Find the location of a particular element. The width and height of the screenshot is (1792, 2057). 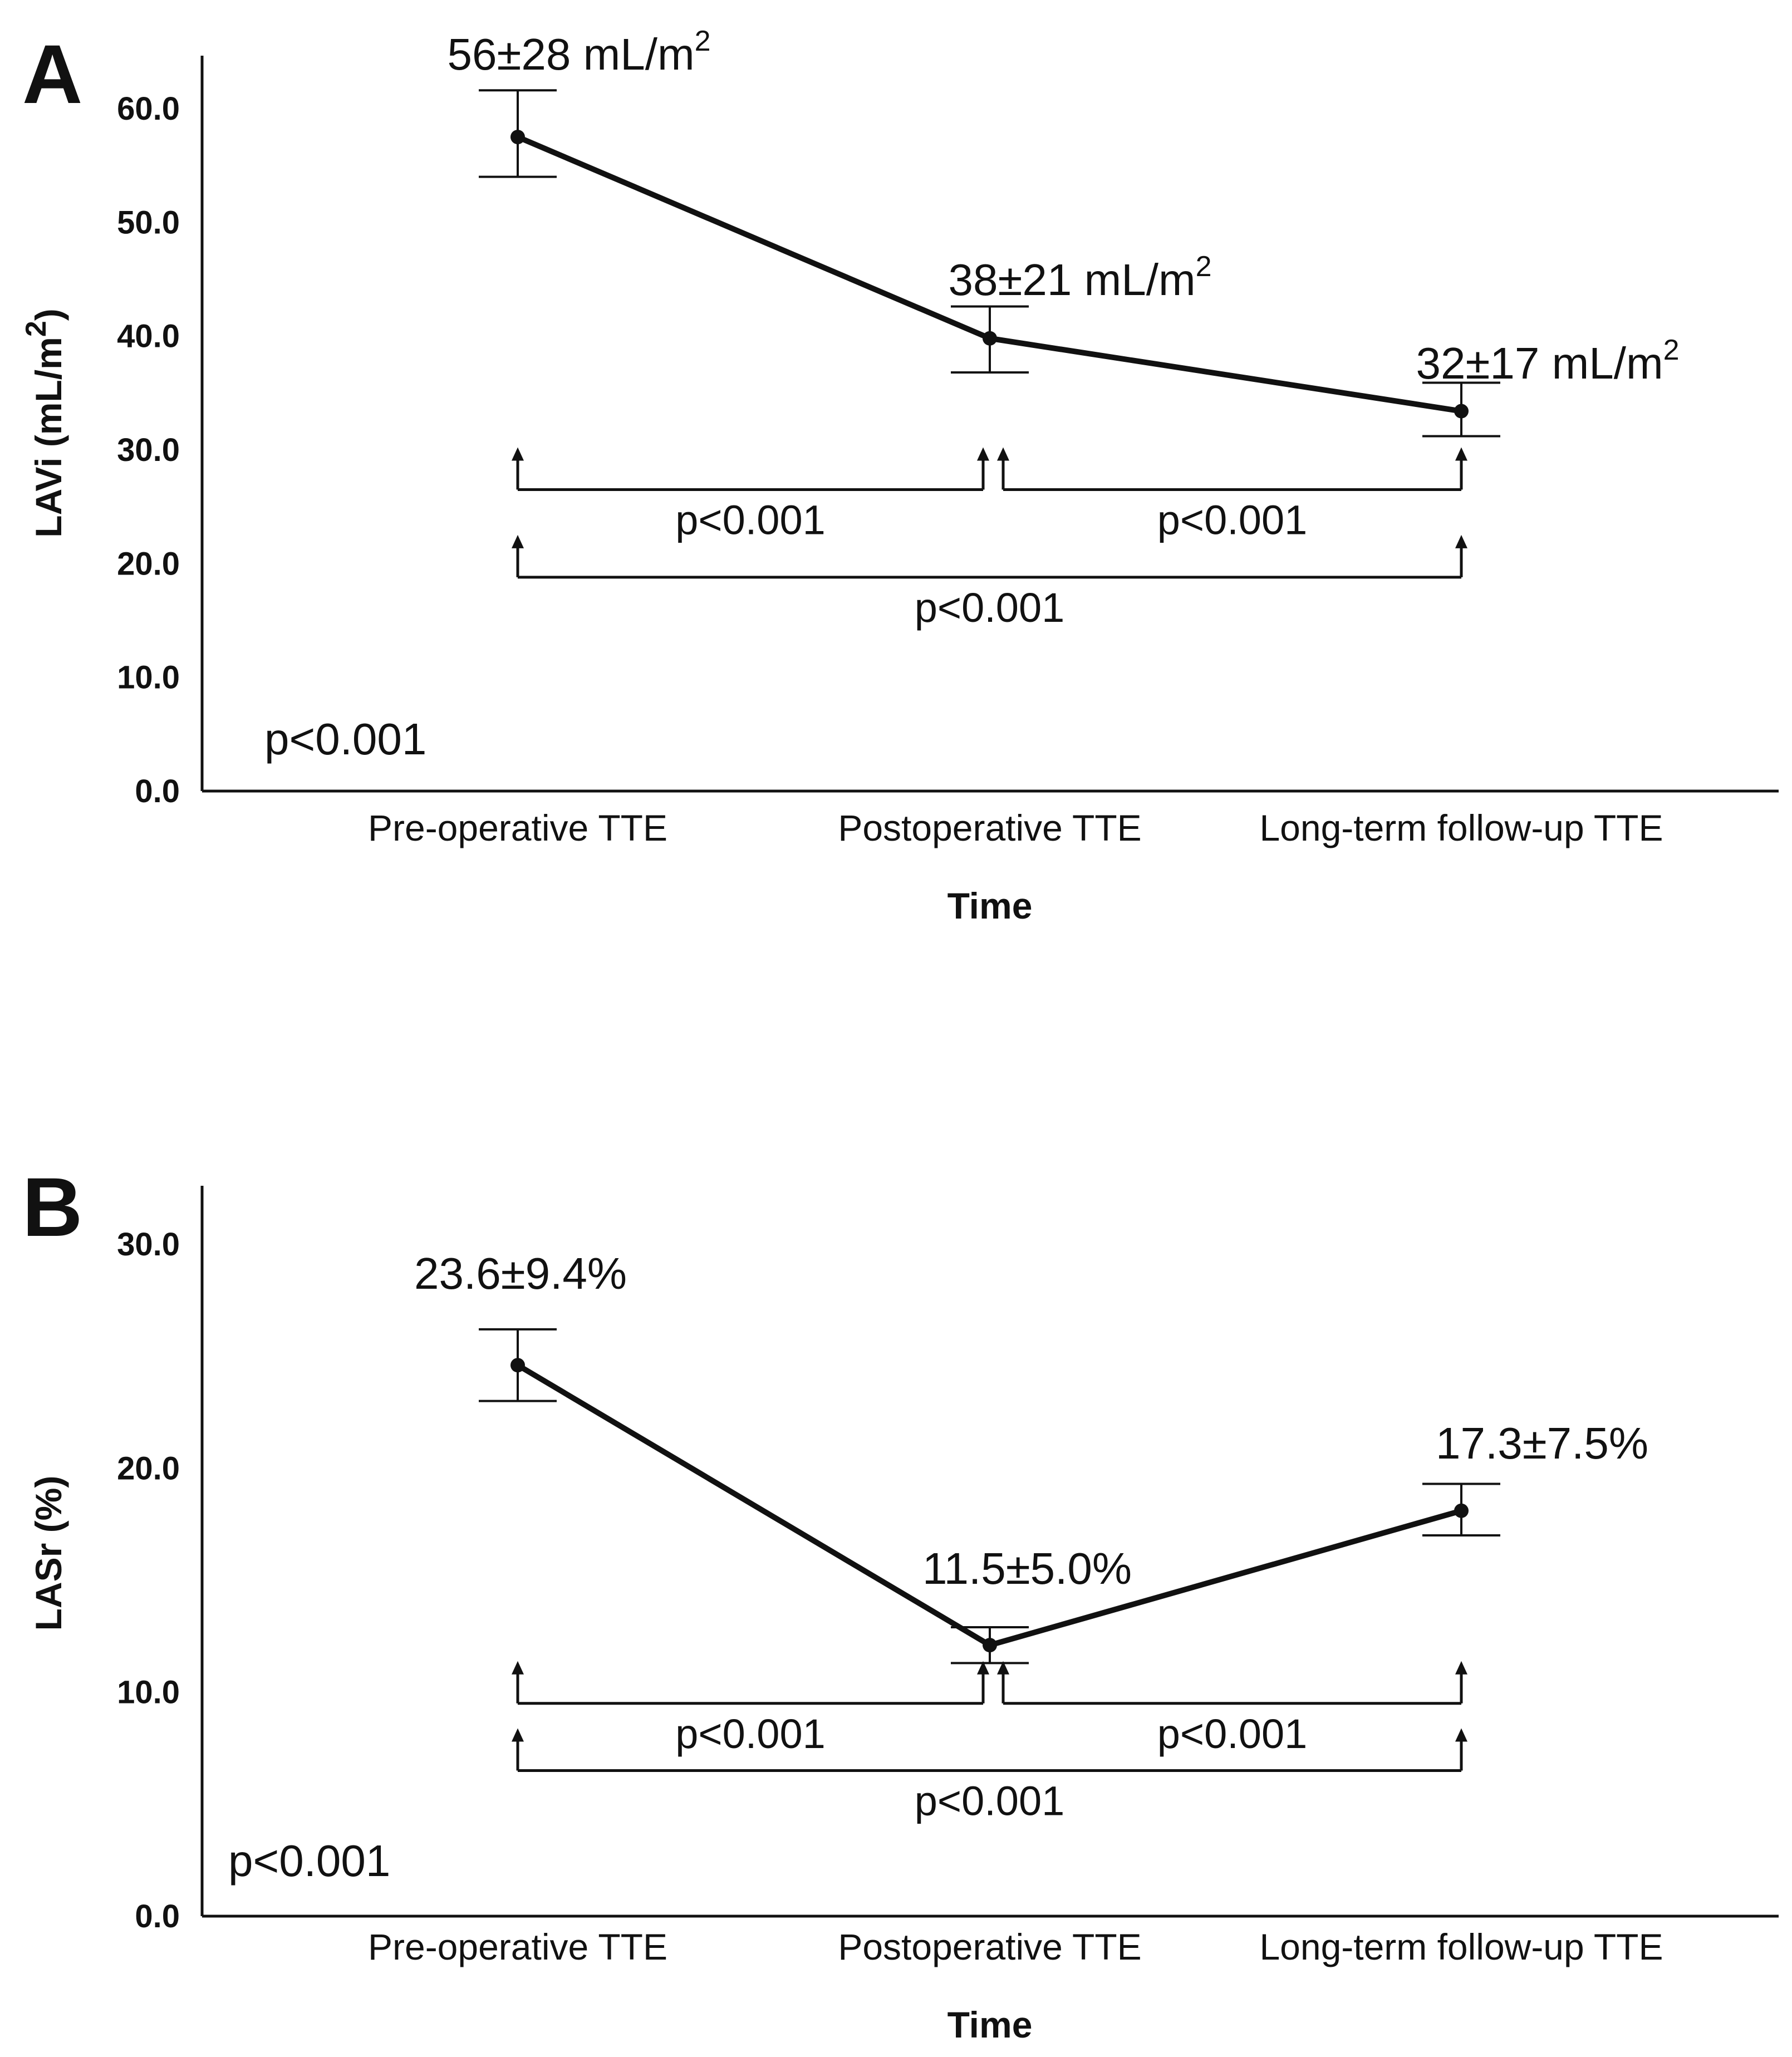

data-label: 11.5±5.0% is located at coordinates (1027, 1568).